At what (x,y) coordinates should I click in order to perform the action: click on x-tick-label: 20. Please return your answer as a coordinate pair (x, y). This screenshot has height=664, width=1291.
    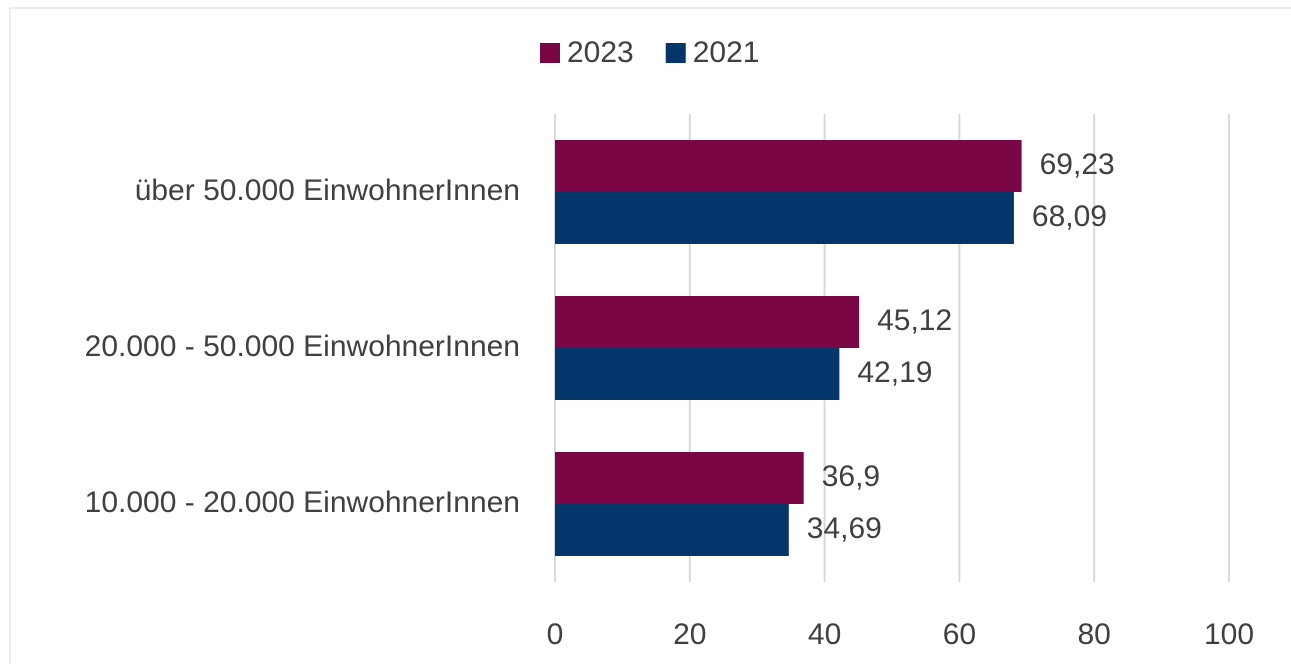
    Looking at the image, I should click on (689, 634).